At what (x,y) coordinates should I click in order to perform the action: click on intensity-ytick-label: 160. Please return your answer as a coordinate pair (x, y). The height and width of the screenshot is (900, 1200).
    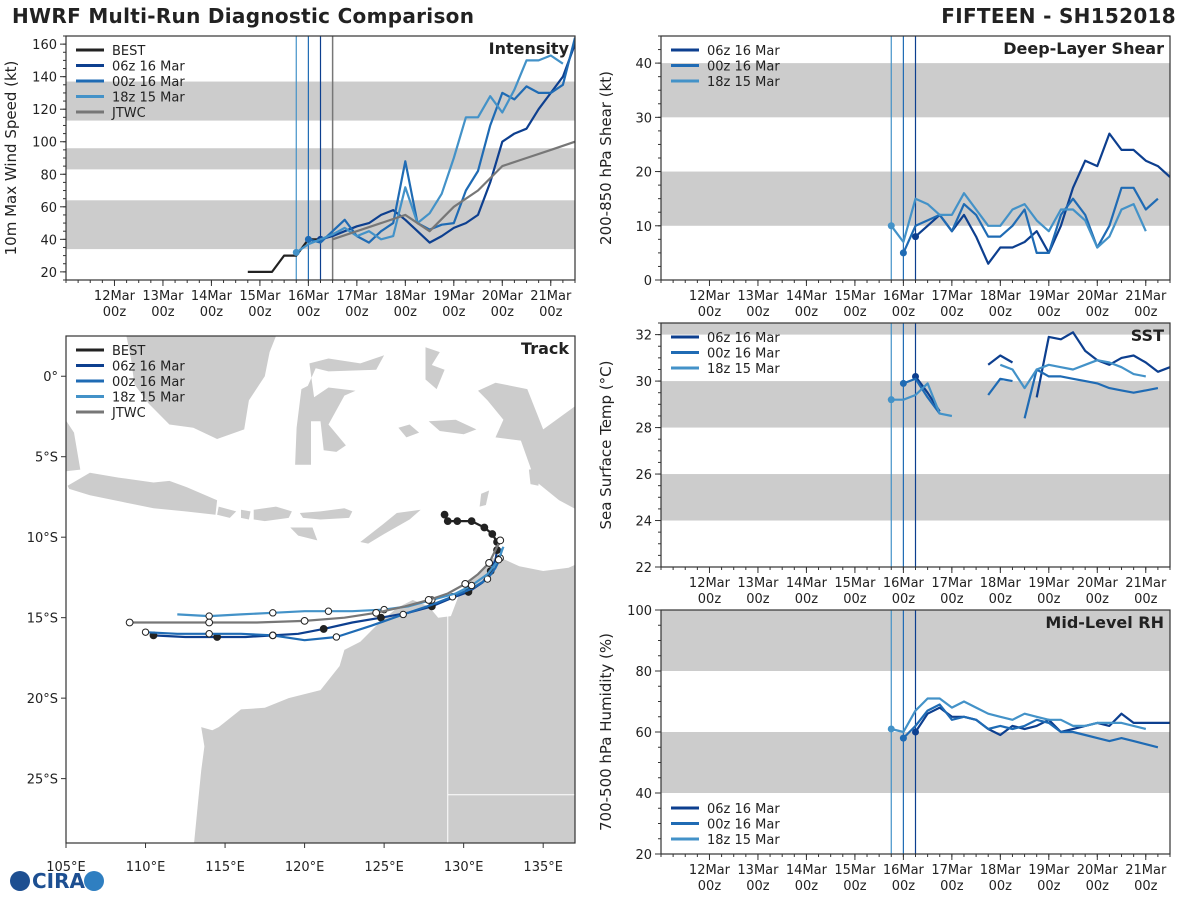
    Looking at the image, I should click on (44, 45).